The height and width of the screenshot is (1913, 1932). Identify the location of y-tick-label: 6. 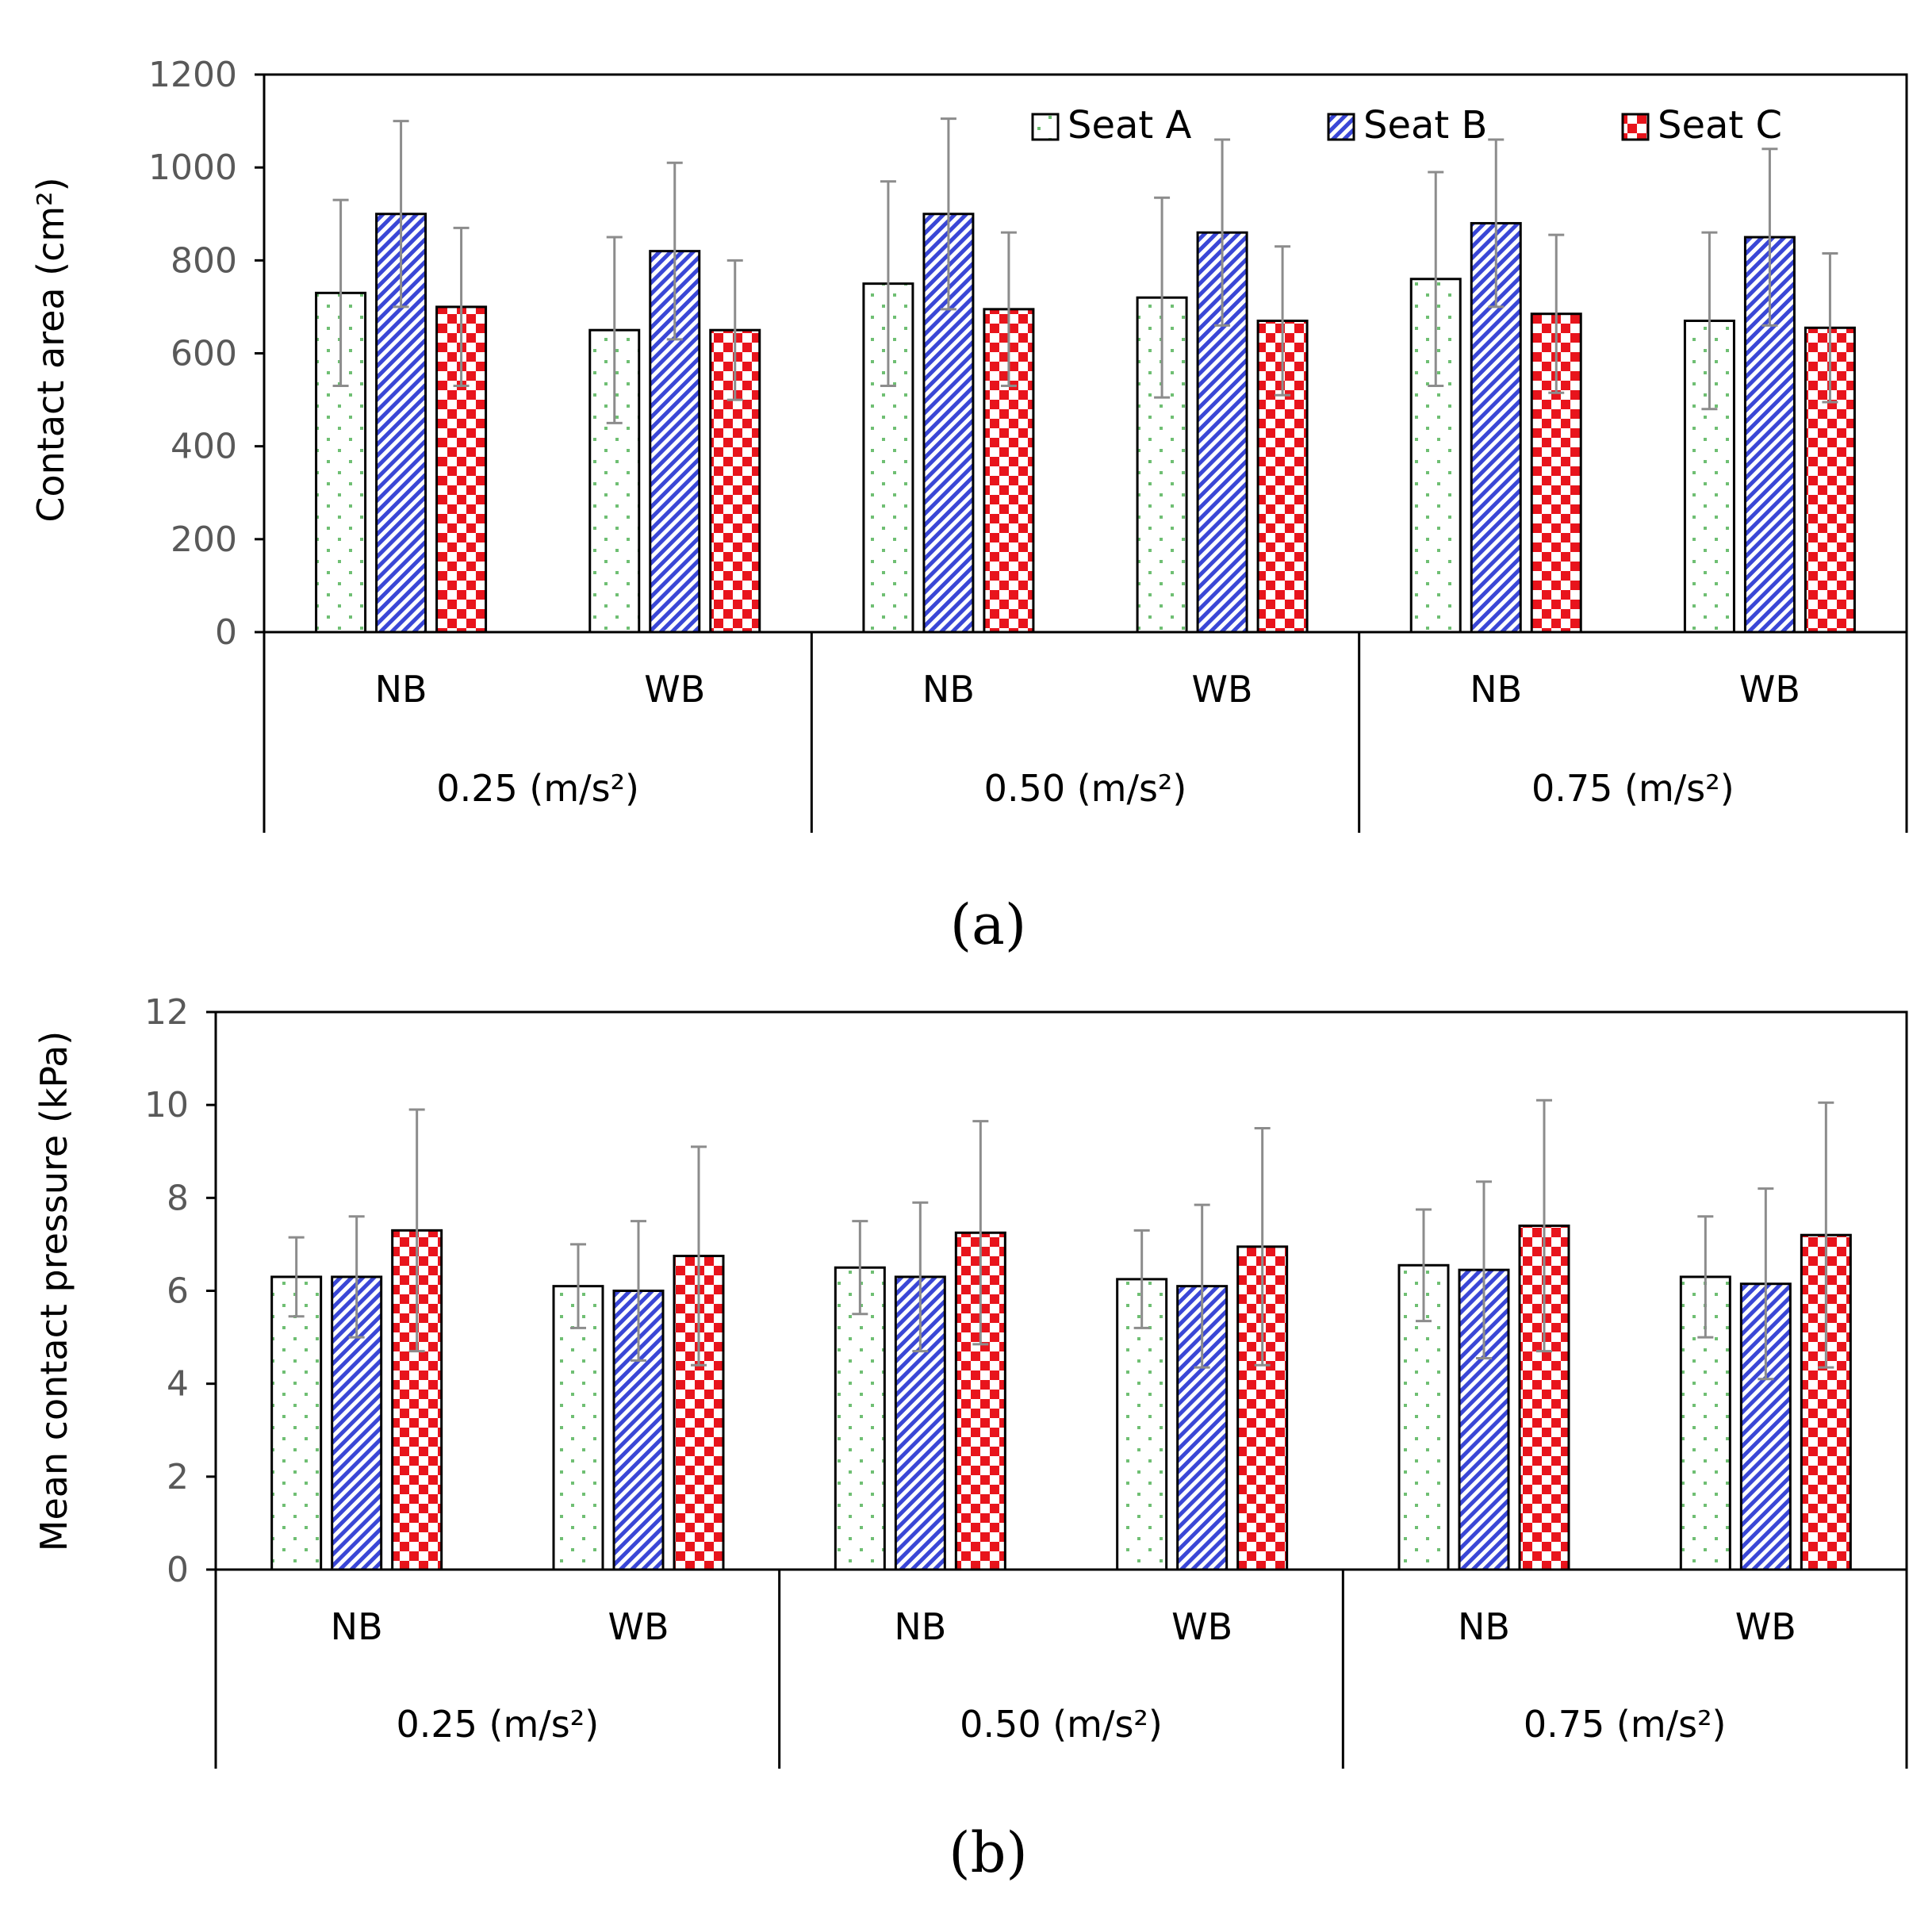
(178, 1292).